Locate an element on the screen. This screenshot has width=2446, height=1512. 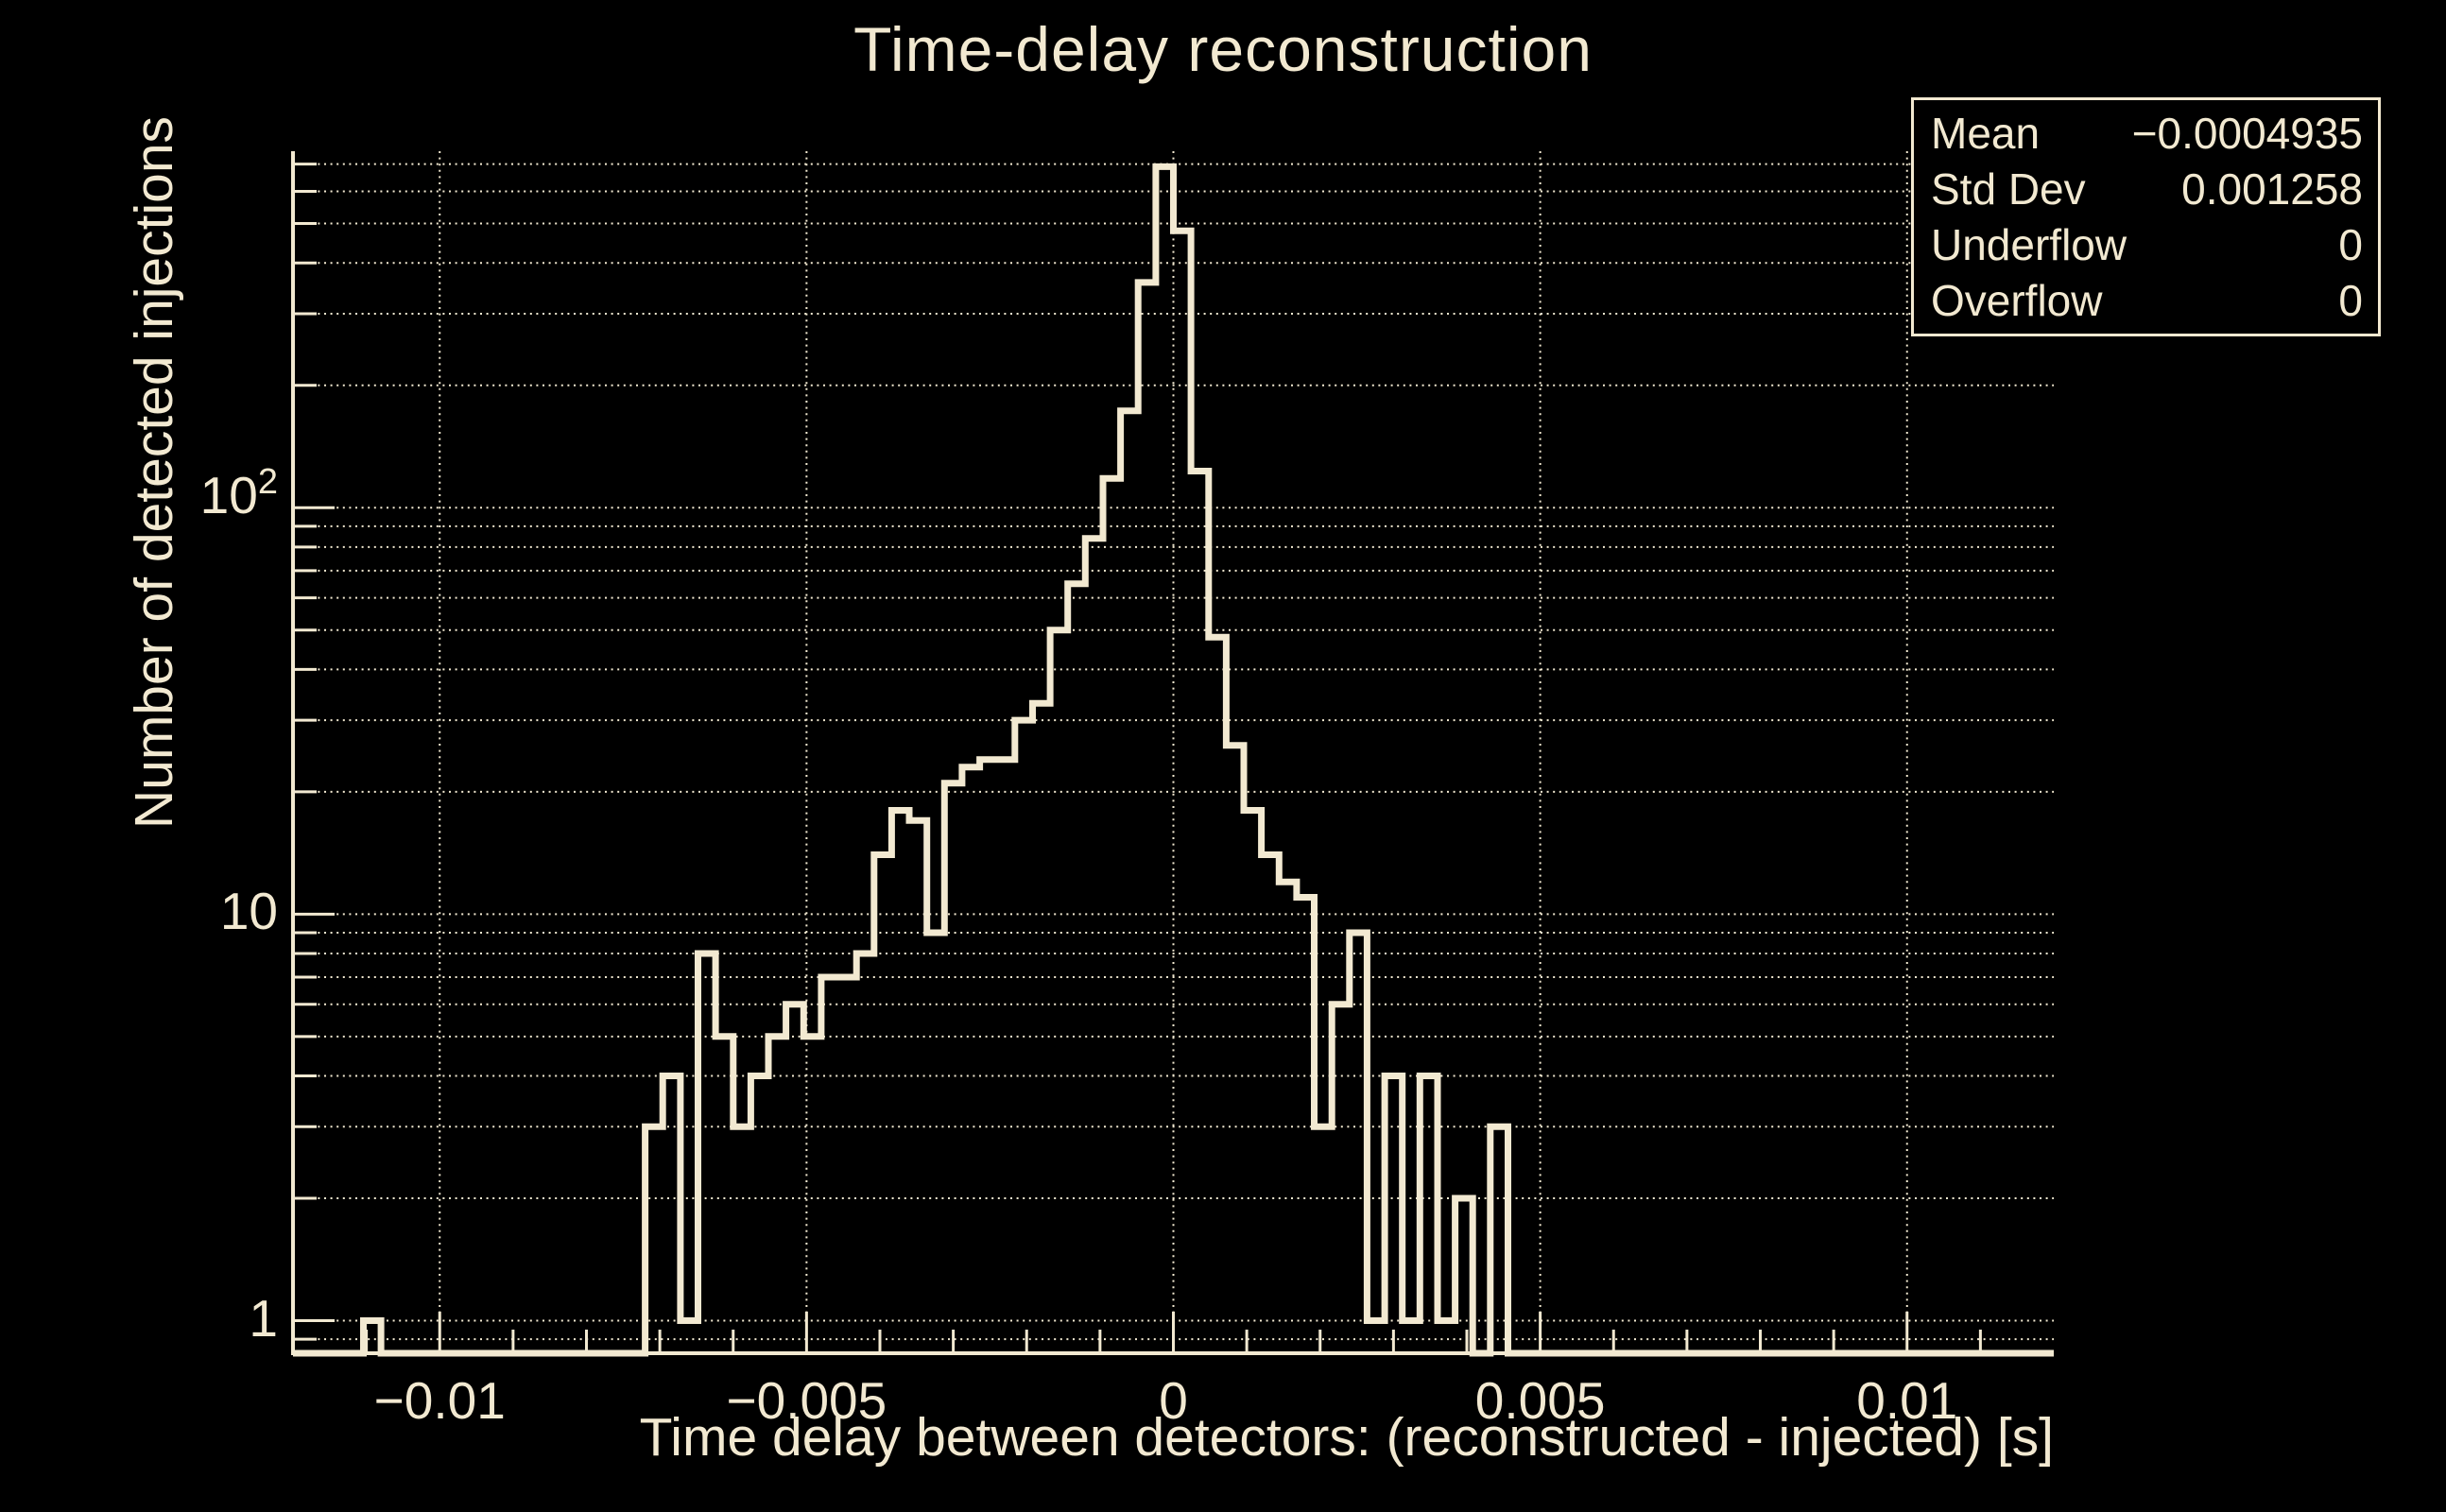
stats-row-underflow: Underflow 0 is located at coordinates (2146, 244).